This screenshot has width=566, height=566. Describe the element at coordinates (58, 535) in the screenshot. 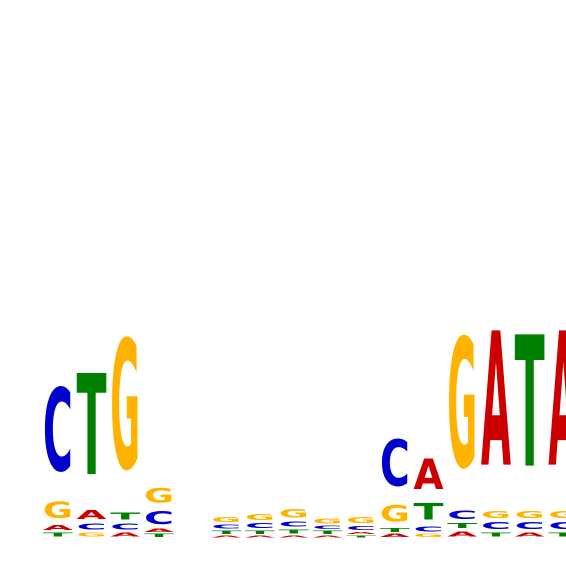

I see `letter-T-pos1: T` at that location.